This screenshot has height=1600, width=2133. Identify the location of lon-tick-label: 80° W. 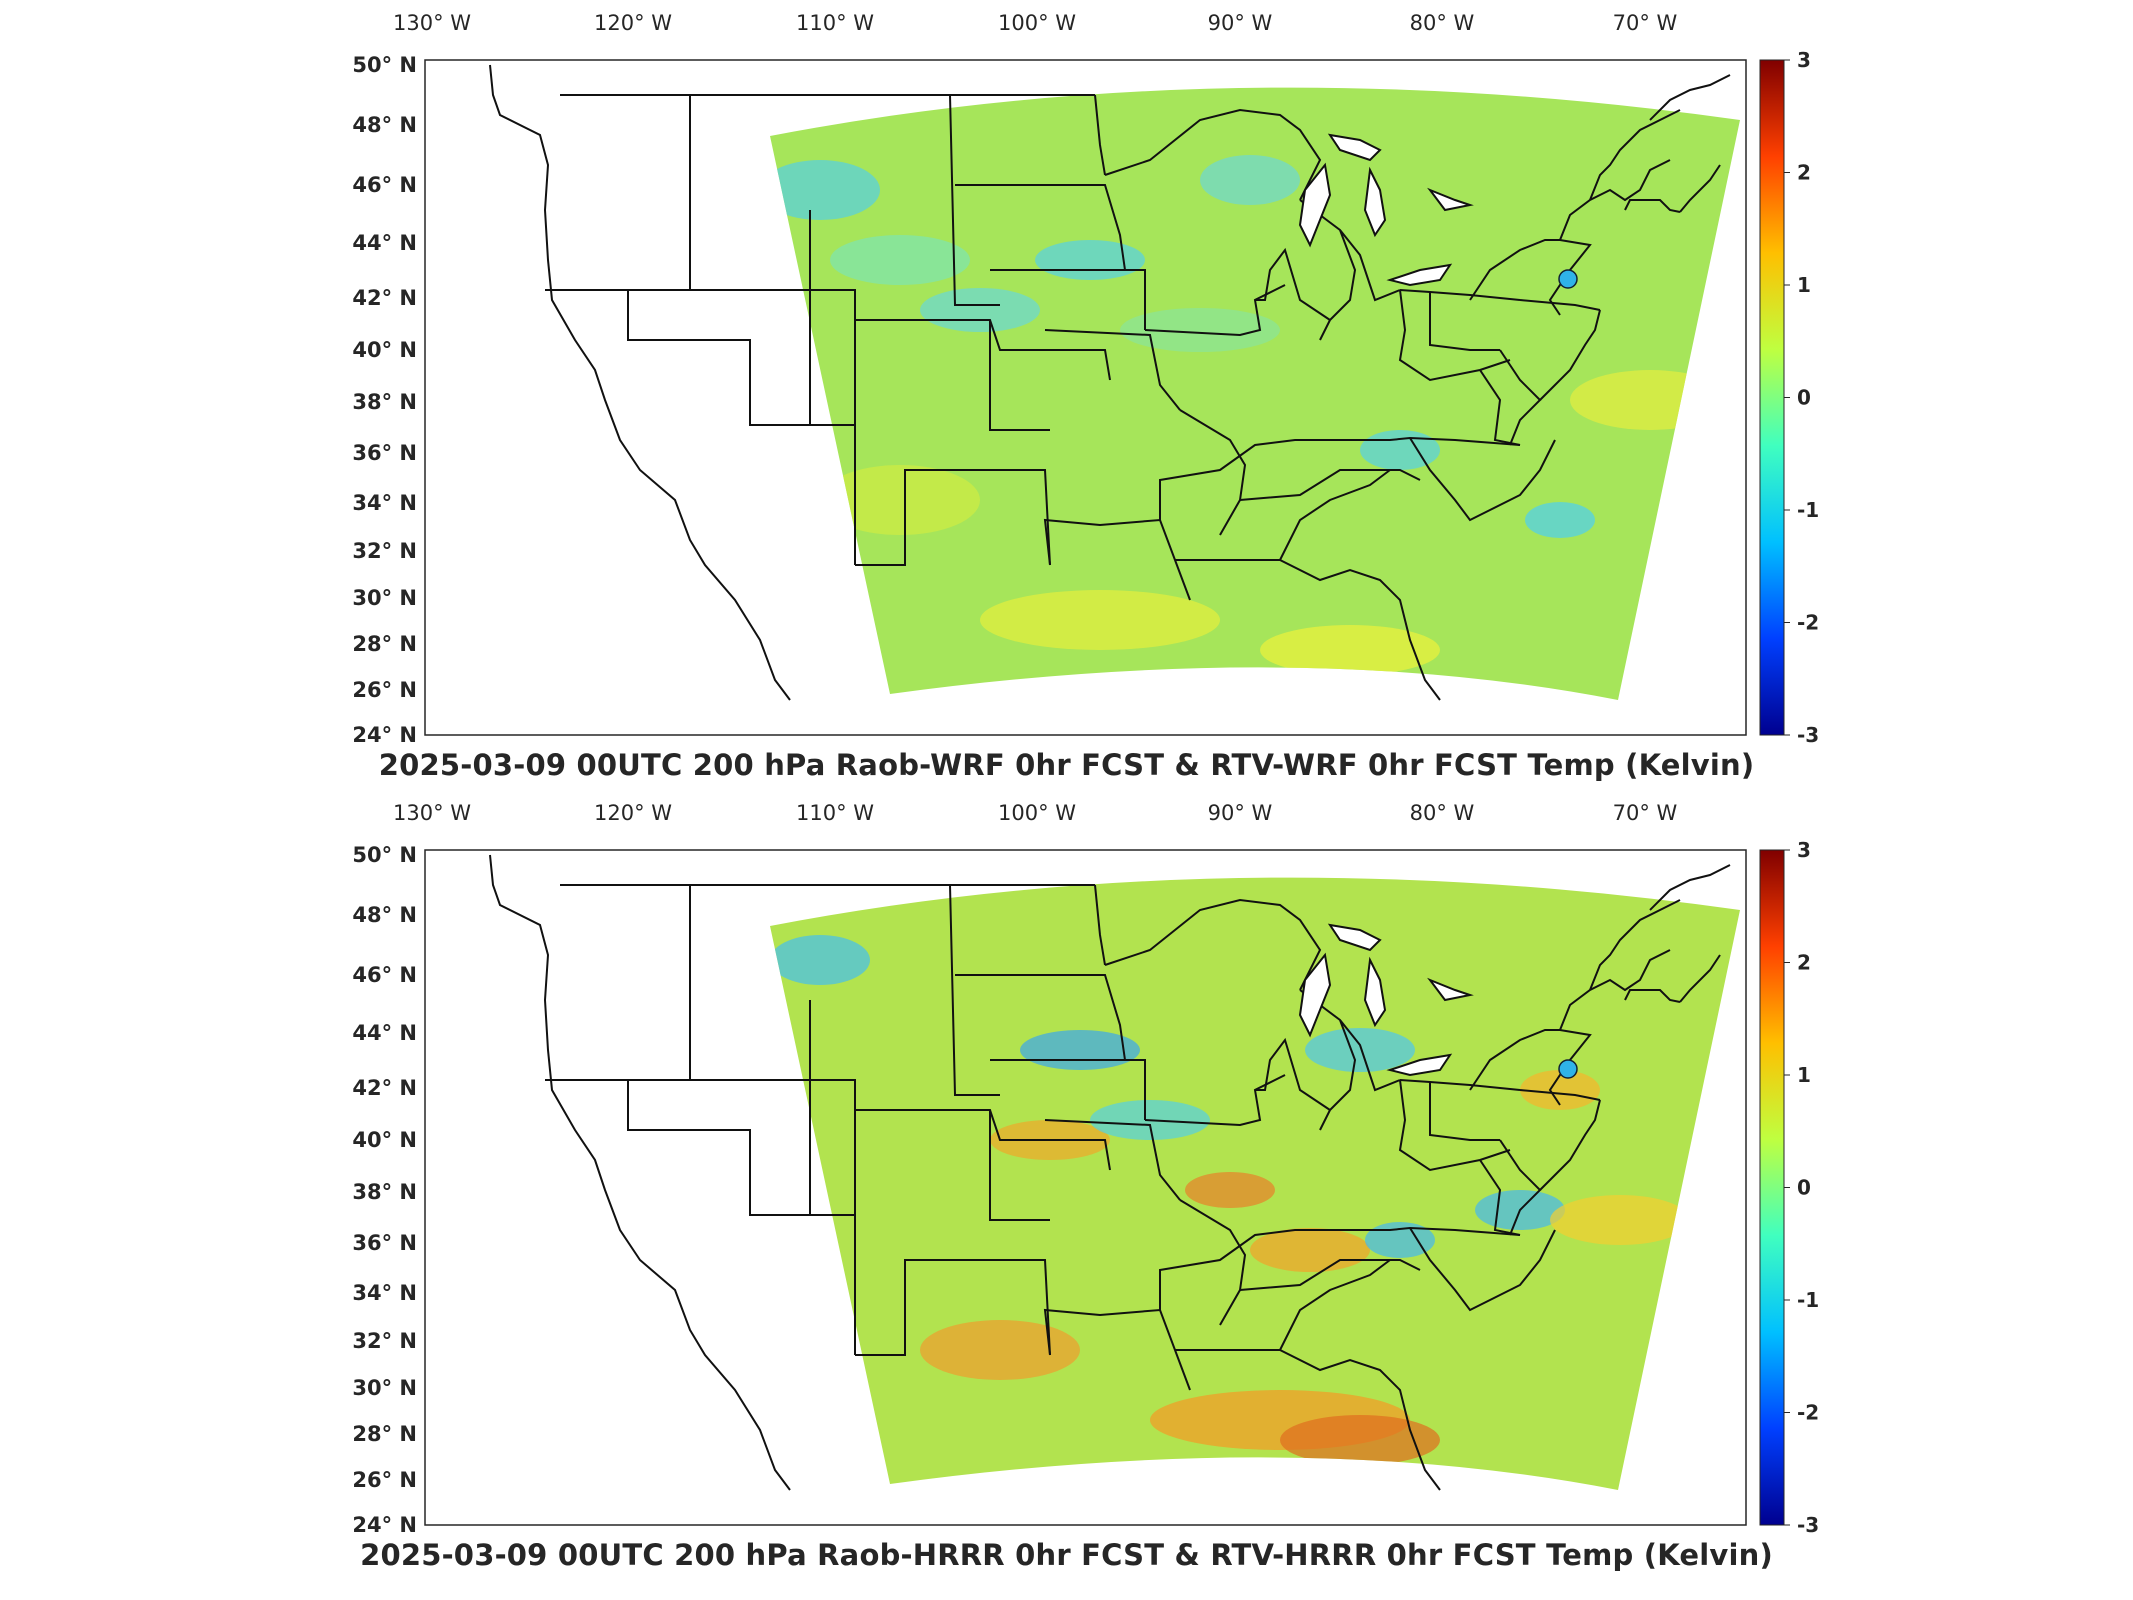
(1442, 23).